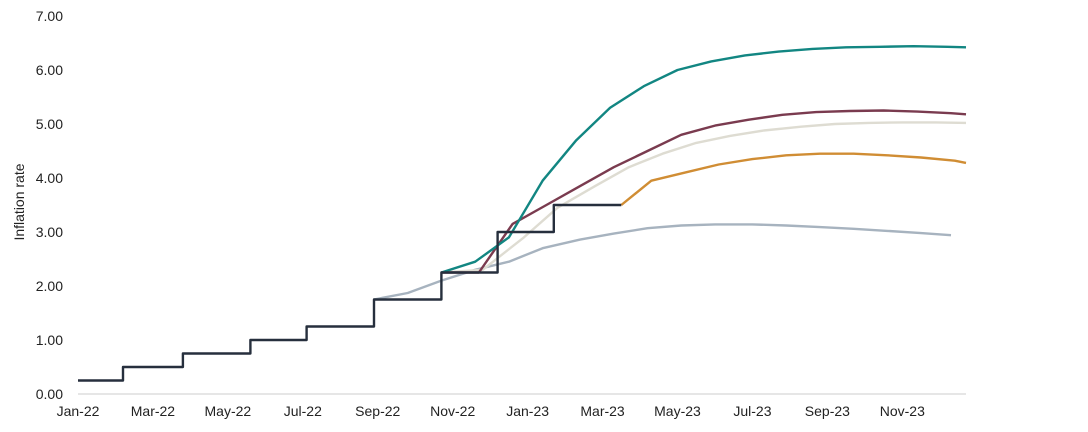  Describe the element at coordinates (49, 232) in the screenshot. I see `y-tick-label: 3.00` at that location.